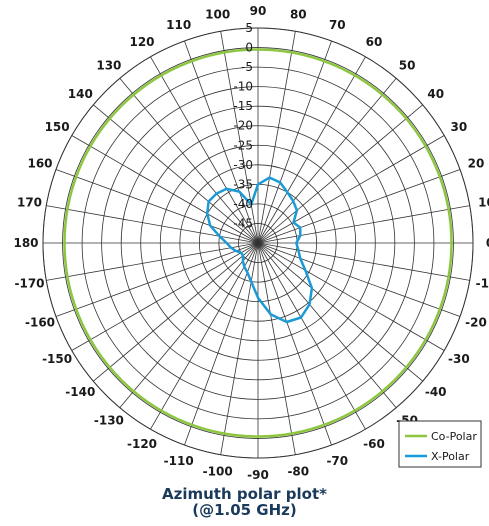 This screenshot has height=526, width=489. I want to click on angular-tick-label: -170, so click(29, 283).